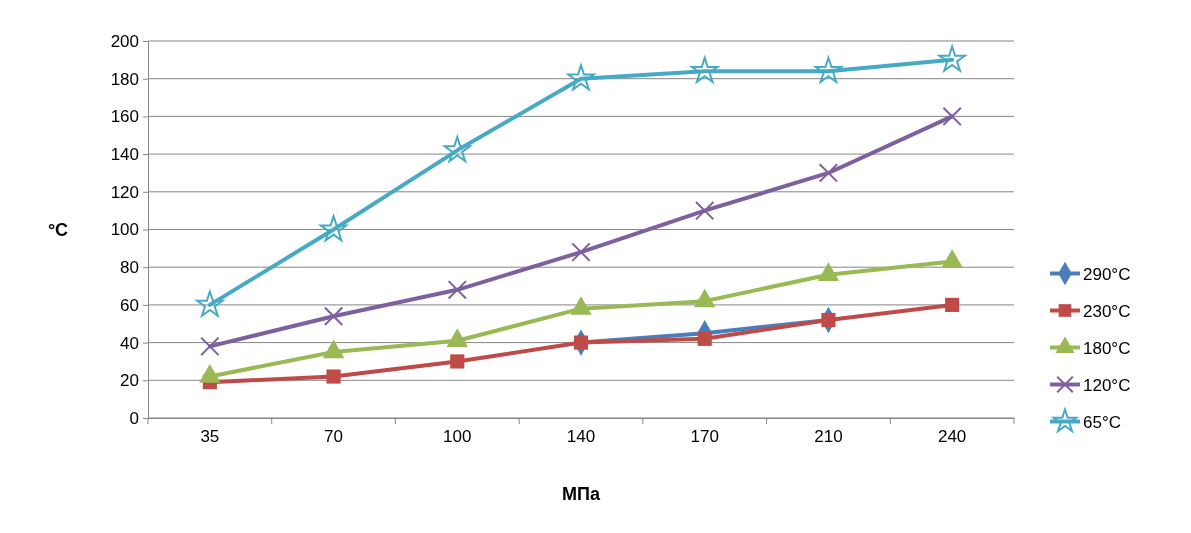 The height and width of the screenshot is (533, 1191). Describe the element at coordinates (129, 305) in the screenshot. I see `y-tick-label: 60` at that location.